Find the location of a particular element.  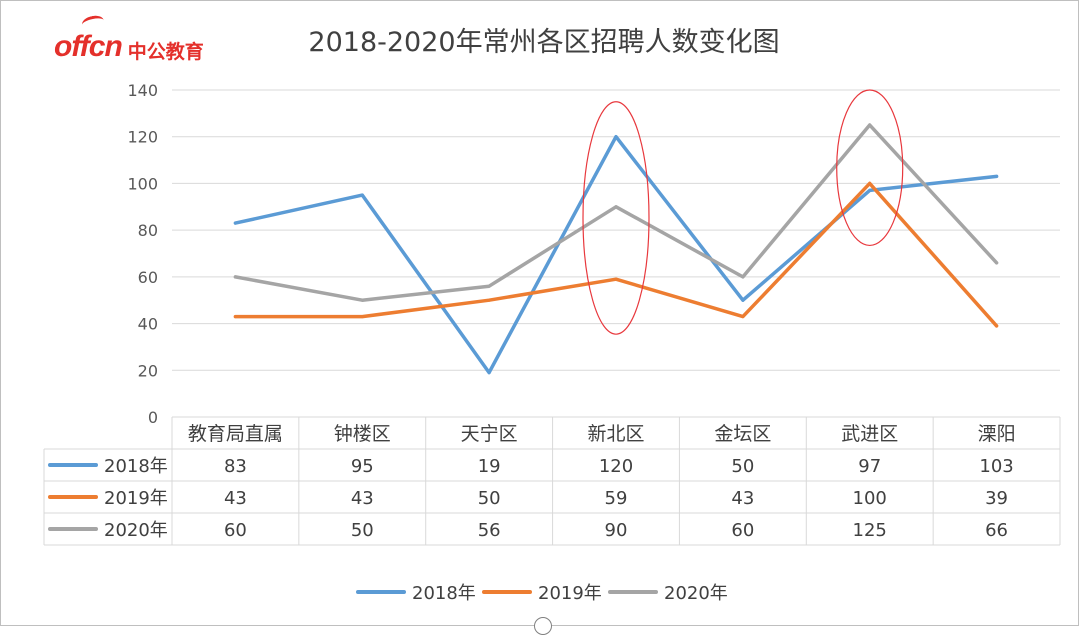

x-tick-label: 天宁区 is located at coordinates (489, 434).